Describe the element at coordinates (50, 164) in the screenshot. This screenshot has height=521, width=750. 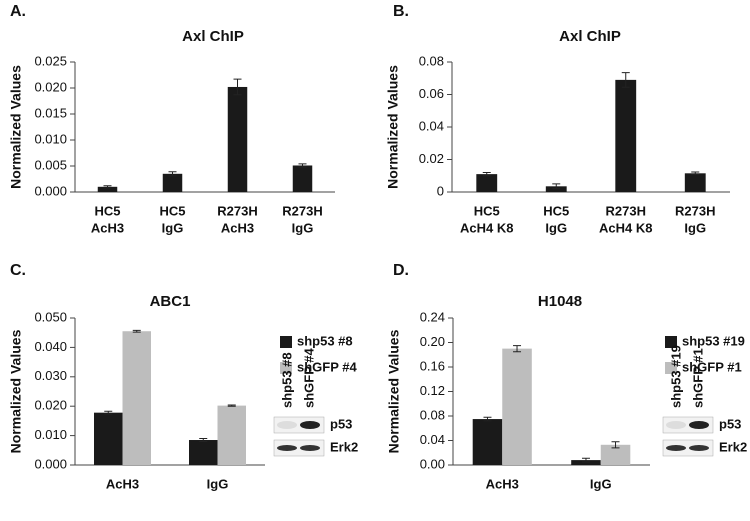
I see `y-tick-label: 0.005` at that location.